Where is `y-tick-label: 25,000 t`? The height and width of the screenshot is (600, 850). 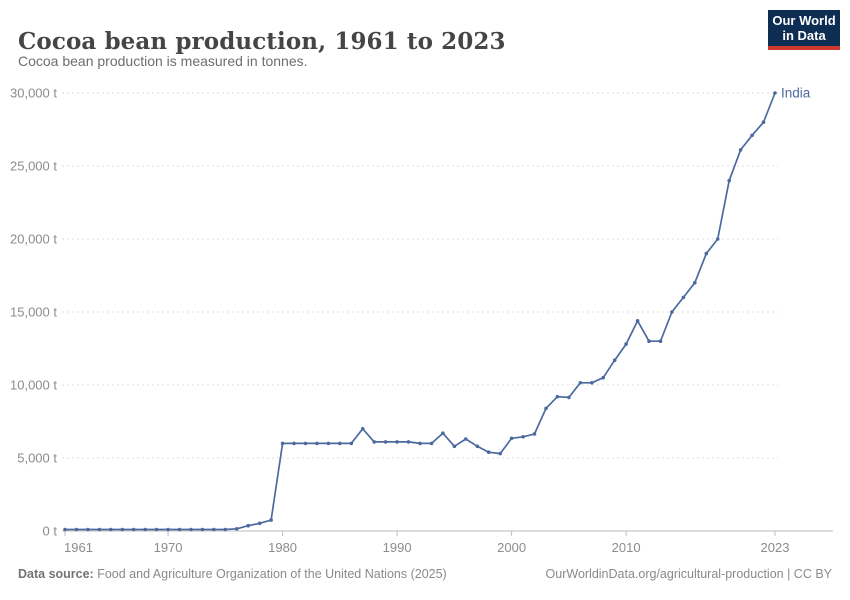
y-tick-label: 25,000 t is located at coordinates (33, 166).